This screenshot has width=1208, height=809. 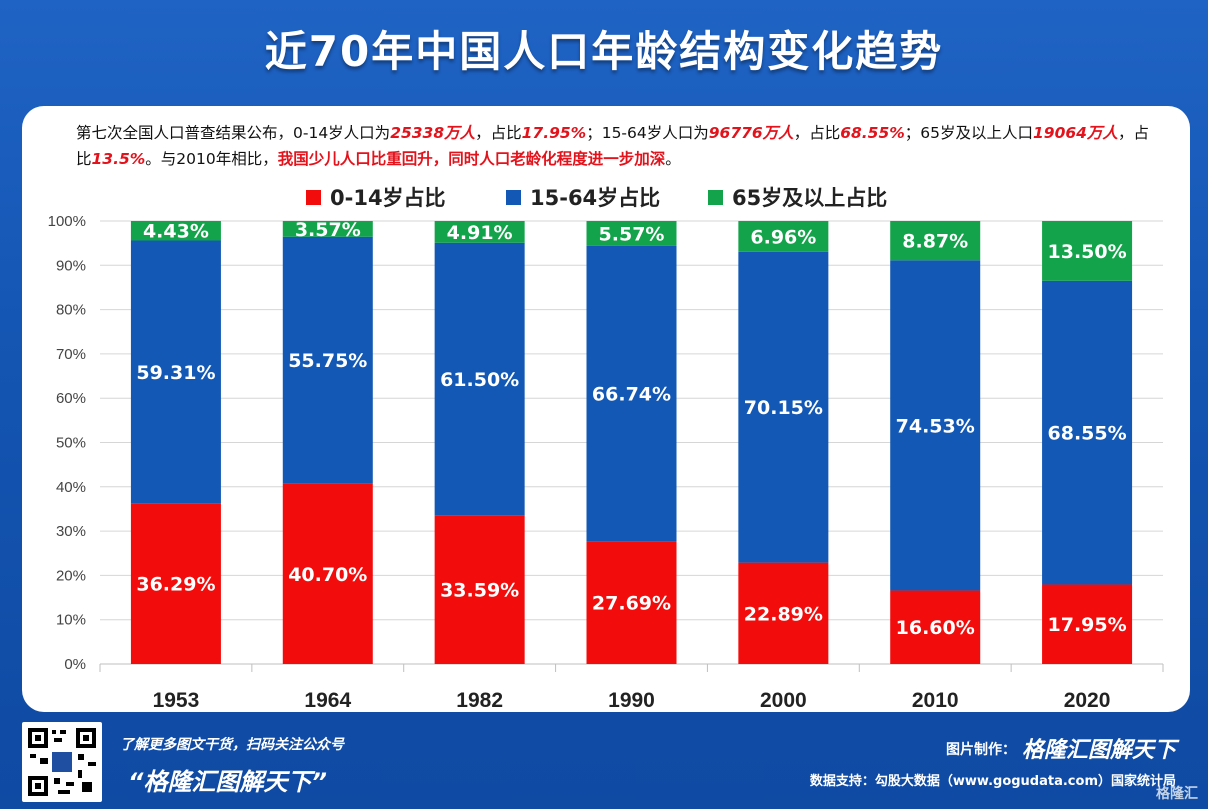 I want to click on qr-code, so click(x=62, y=762).